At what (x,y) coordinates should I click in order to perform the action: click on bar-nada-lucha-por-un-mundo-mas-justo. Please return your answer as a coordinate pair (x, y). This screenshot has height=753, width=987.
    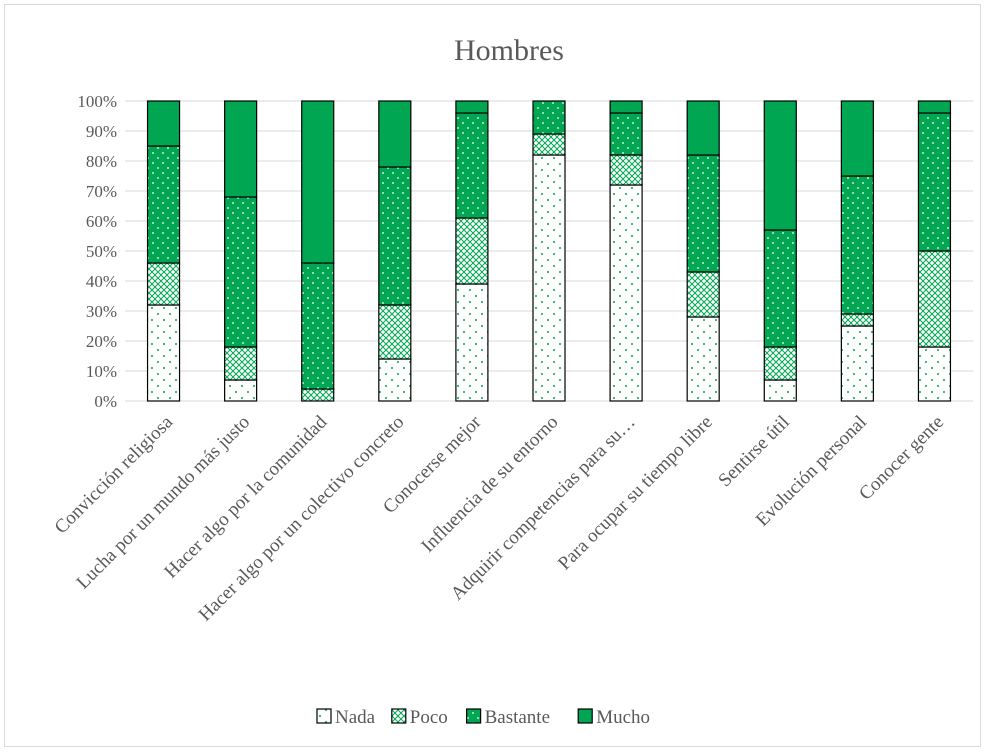
    Looking at the image, I should click on (241, 390).